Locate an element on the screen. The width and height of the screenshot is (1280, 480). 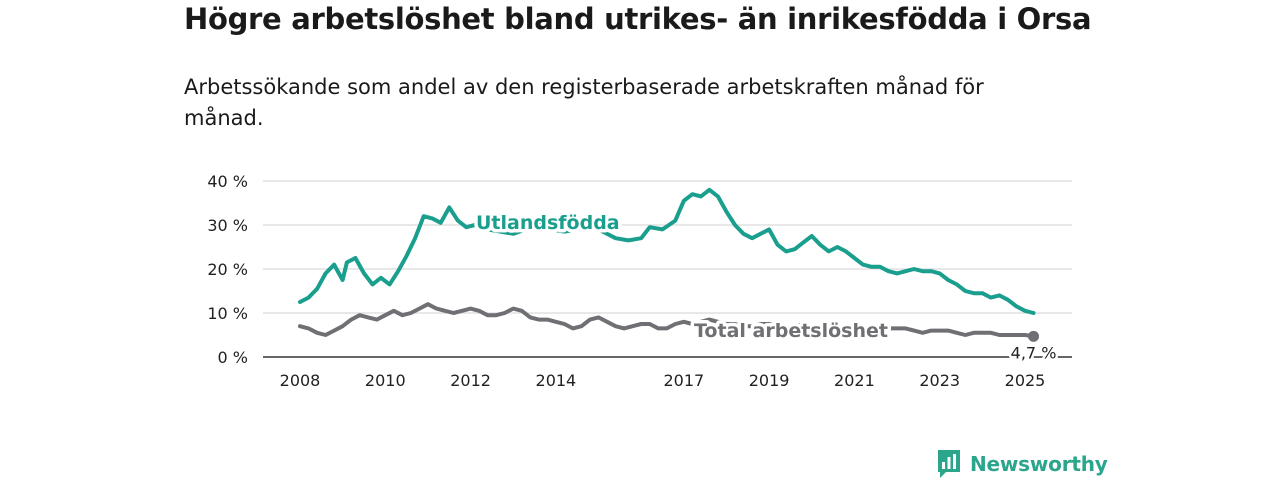
x-tick-label: 2021 is located at coordinates (854, 380).